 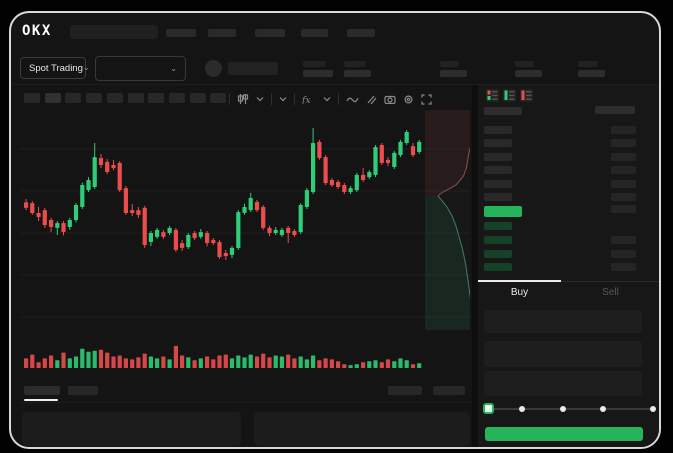 What do you see at coordinates (390, 99) in the screenshot?
I see `camera-icon` at bounding box center [390, 99].